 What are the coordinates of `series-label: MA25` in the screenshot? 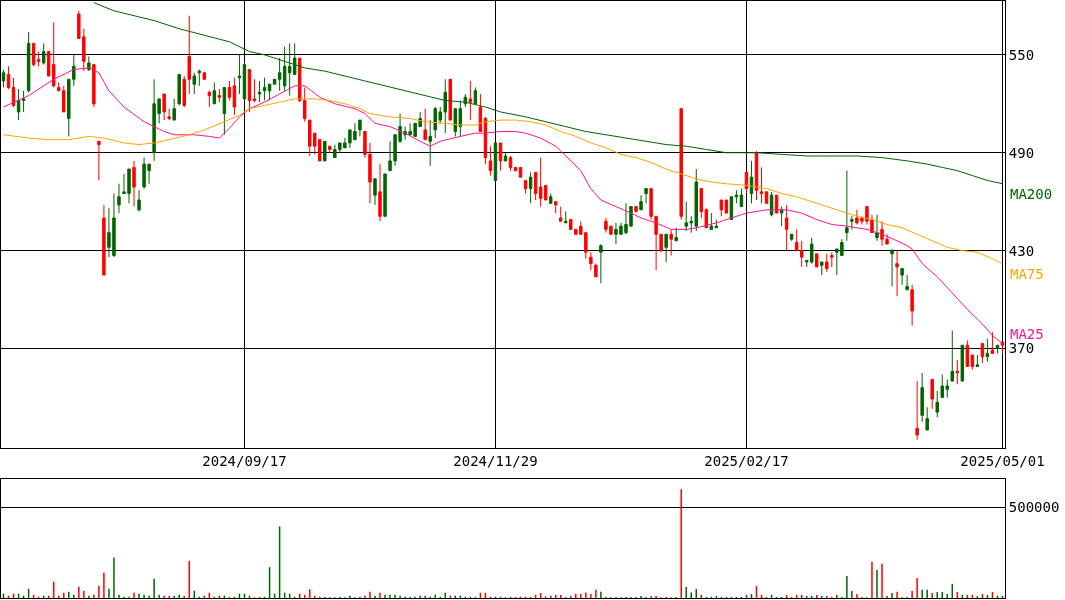 It's located at (1027, 334).